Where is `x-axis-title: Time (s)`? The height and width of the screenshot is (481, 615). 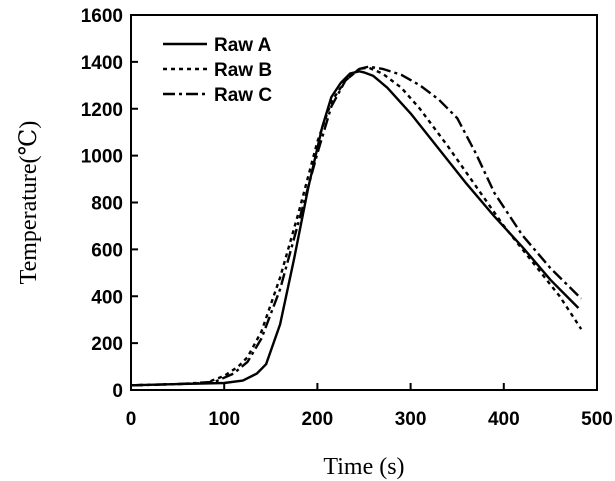 x-axis-title: Time (s) is located at coordinates (363, 467).